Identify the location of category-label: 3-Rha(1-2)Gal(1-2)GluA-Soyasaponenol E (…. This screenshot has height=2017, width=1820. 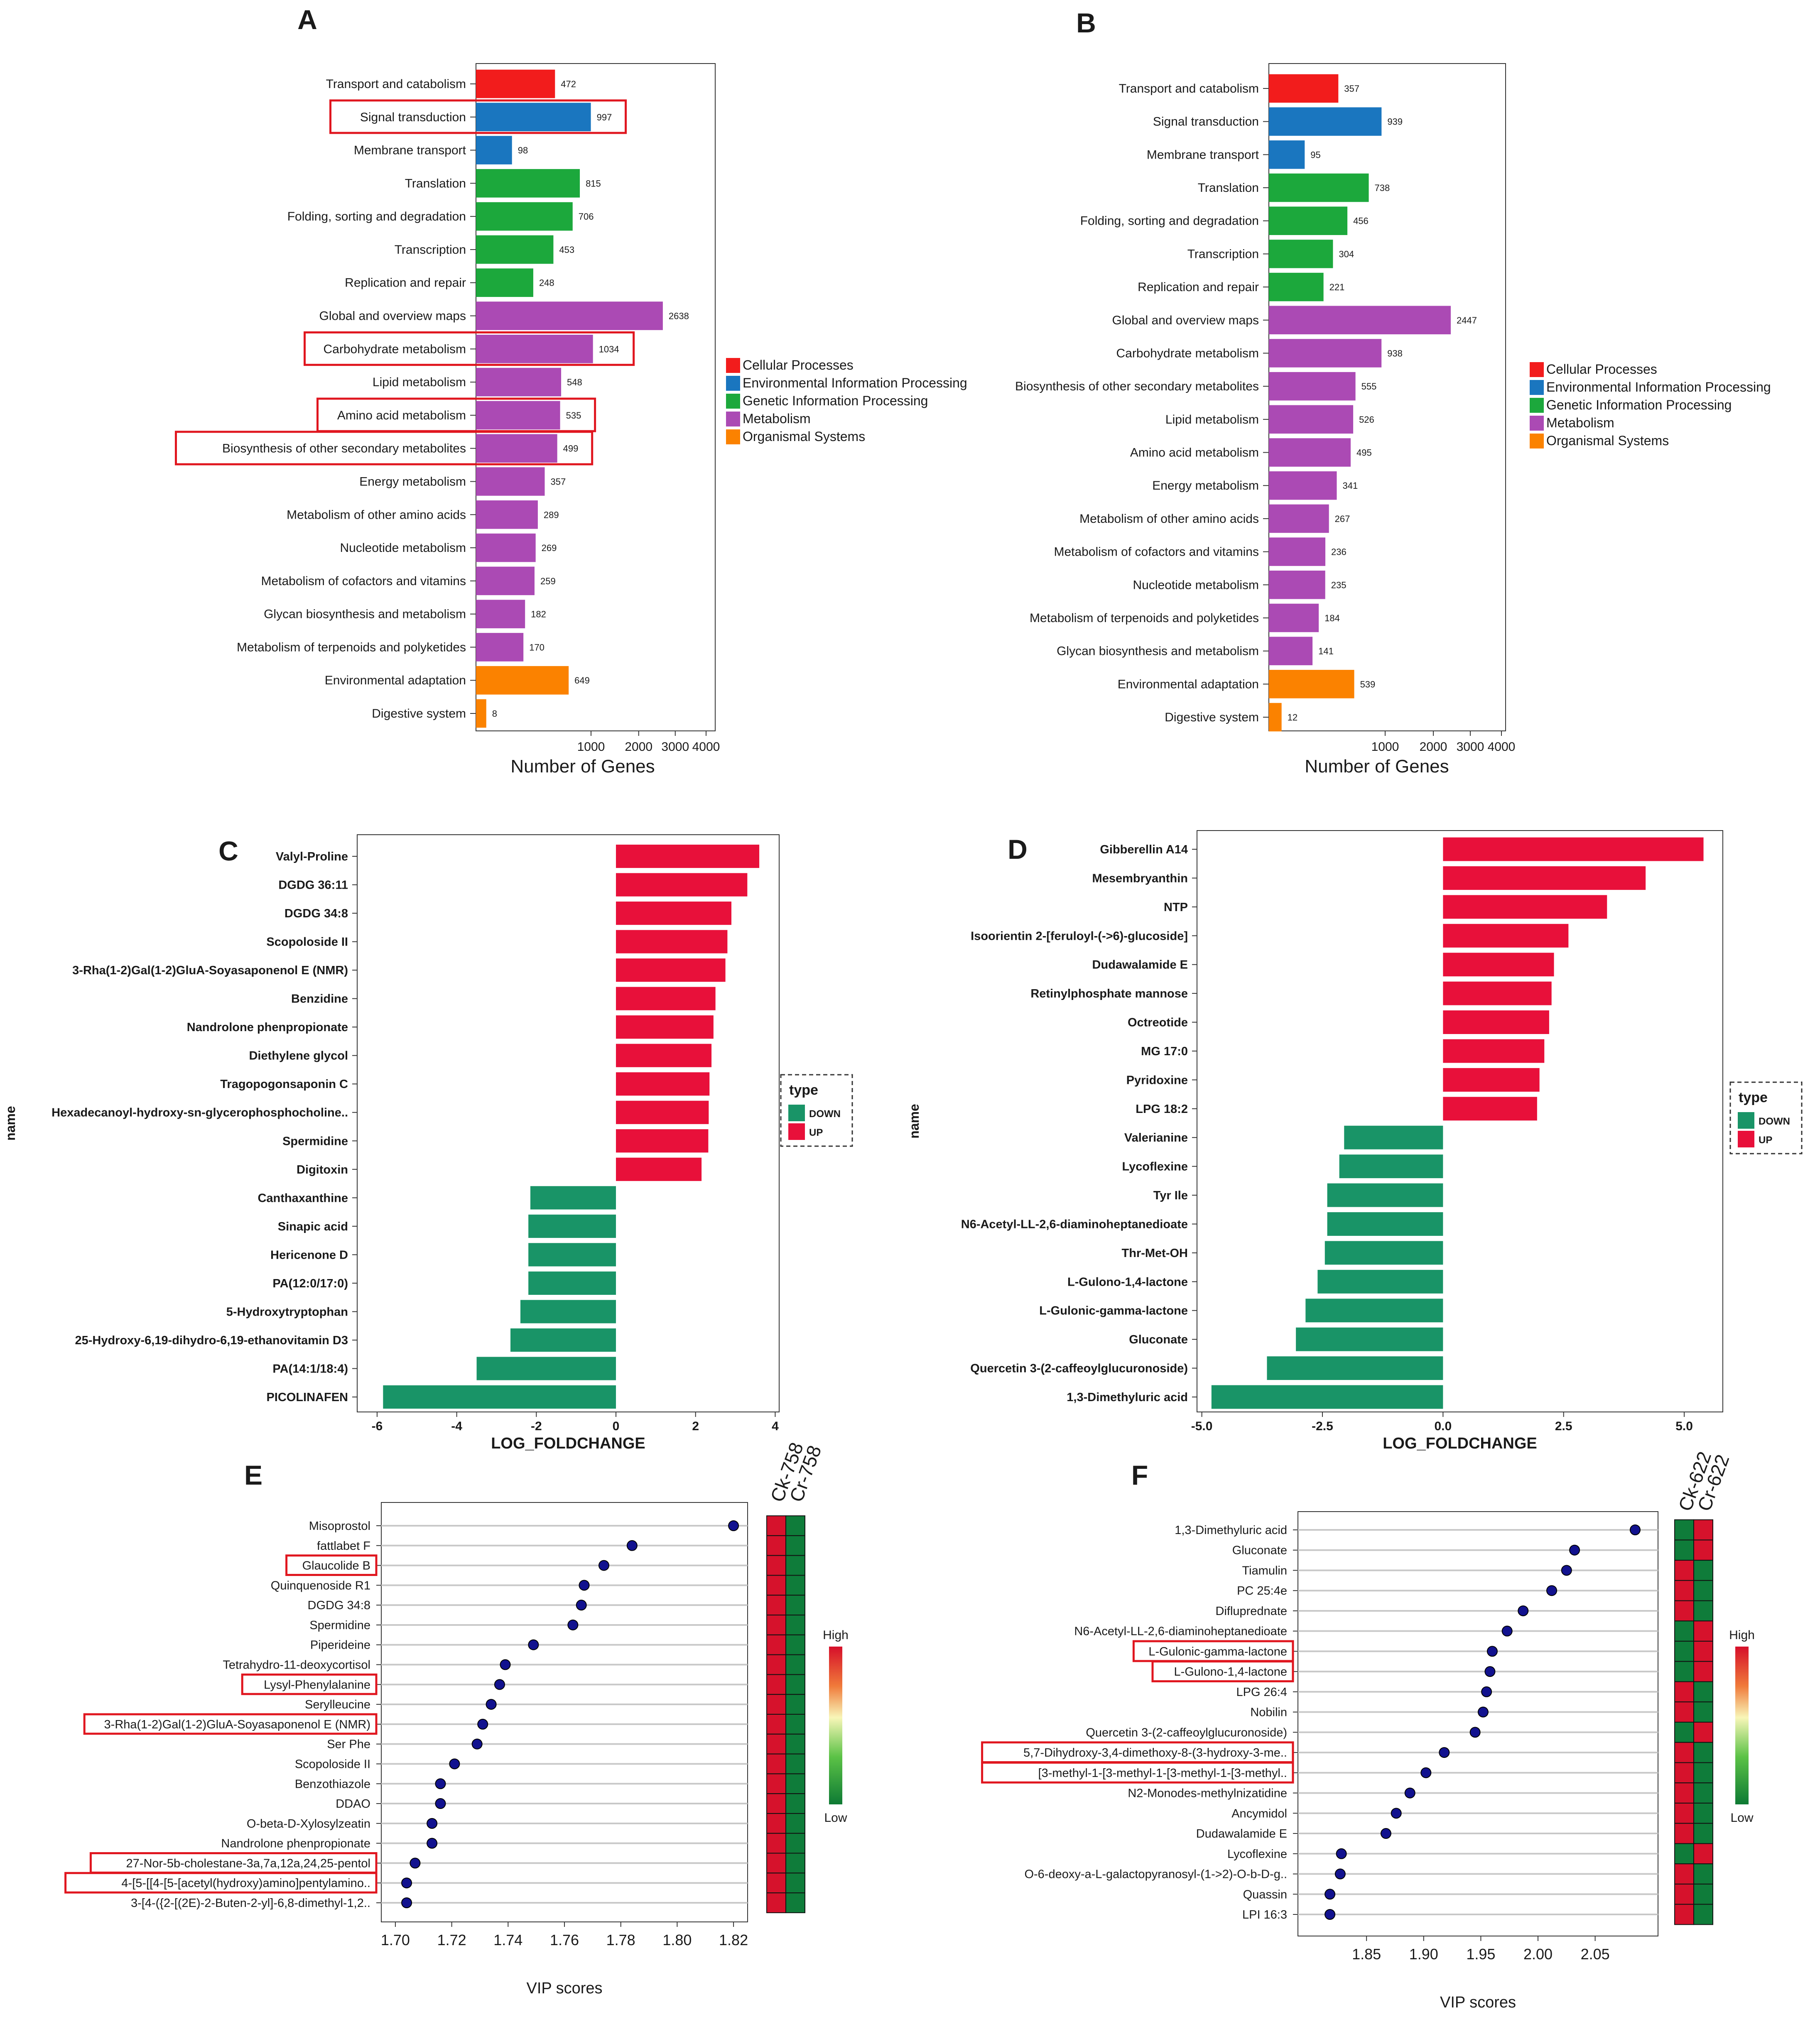
(237, 1725).